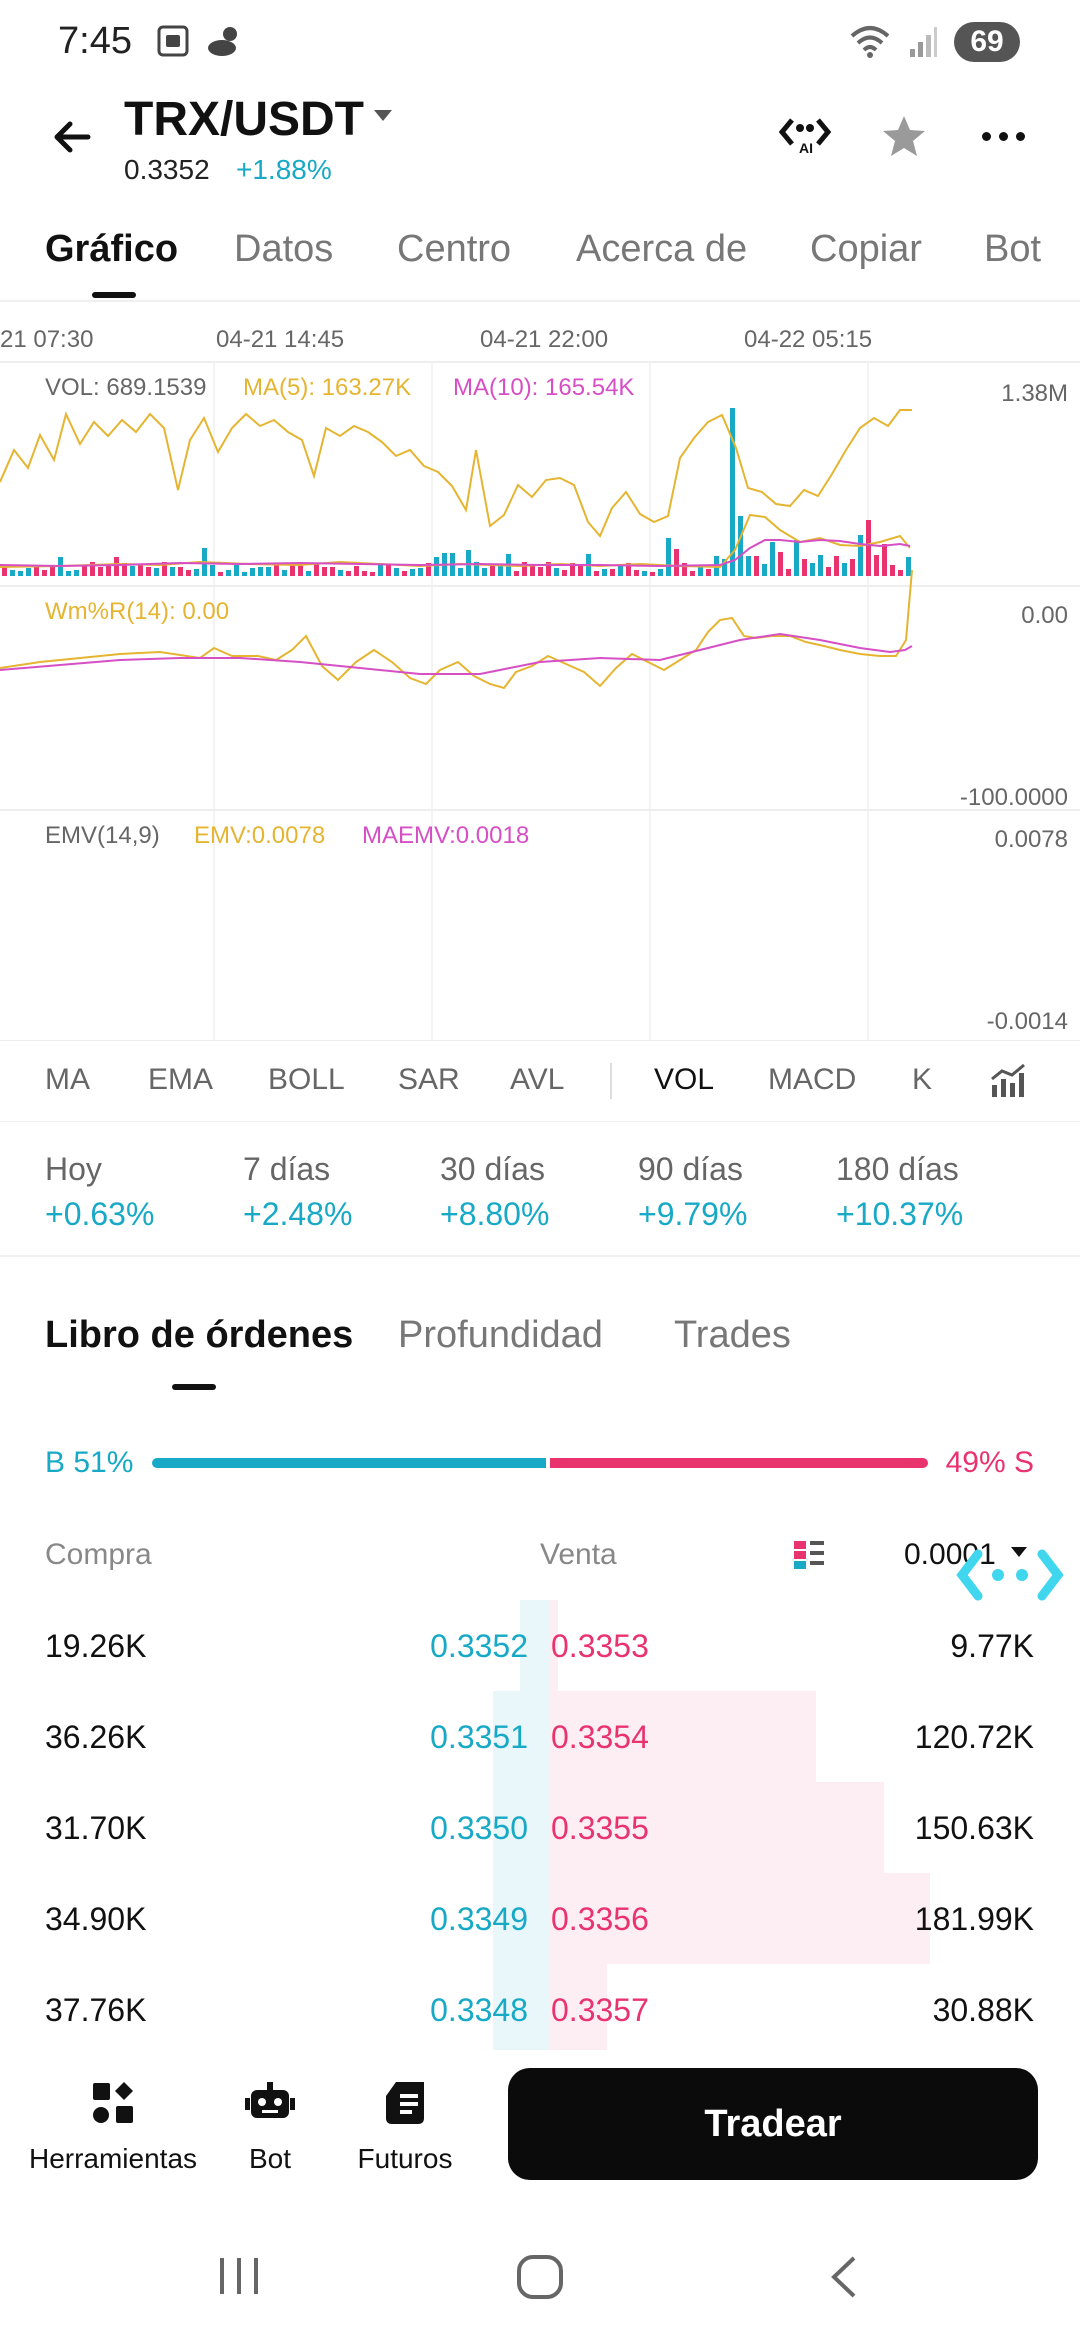 This screenshot has width=1080, height=2340. I want to click on vol-axis-top: 1.38M, so click(1034, 393).